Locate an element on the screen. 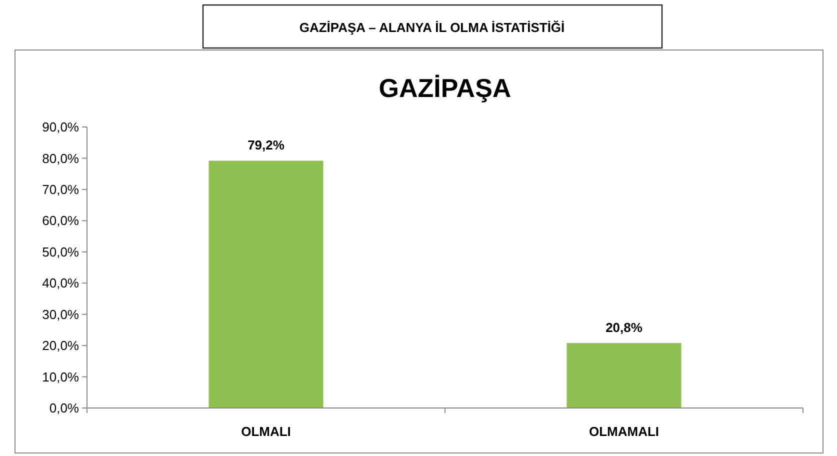 The width and height of the screenshot is (837, 456). y-tick-label: 70,0% is located at coordinates (61, 189).